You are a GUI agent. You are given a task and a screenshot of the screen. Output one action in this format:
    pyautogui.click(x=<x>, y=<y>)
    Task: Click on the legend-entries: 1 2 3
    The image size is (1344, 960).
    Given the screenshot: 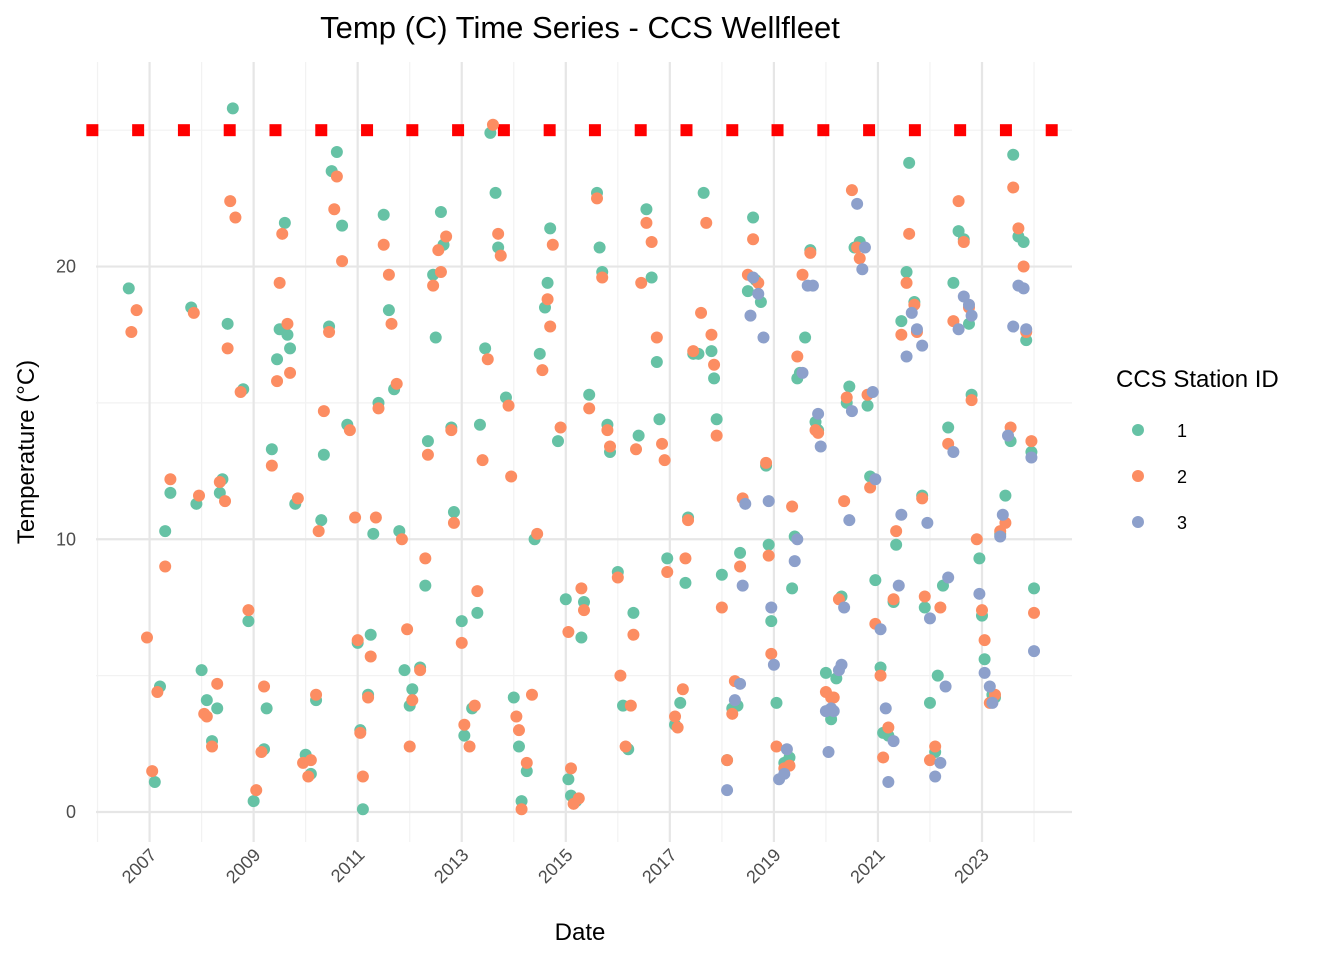 What is the action you would take?
    pyautogui.click(x=1159, y=477)
    